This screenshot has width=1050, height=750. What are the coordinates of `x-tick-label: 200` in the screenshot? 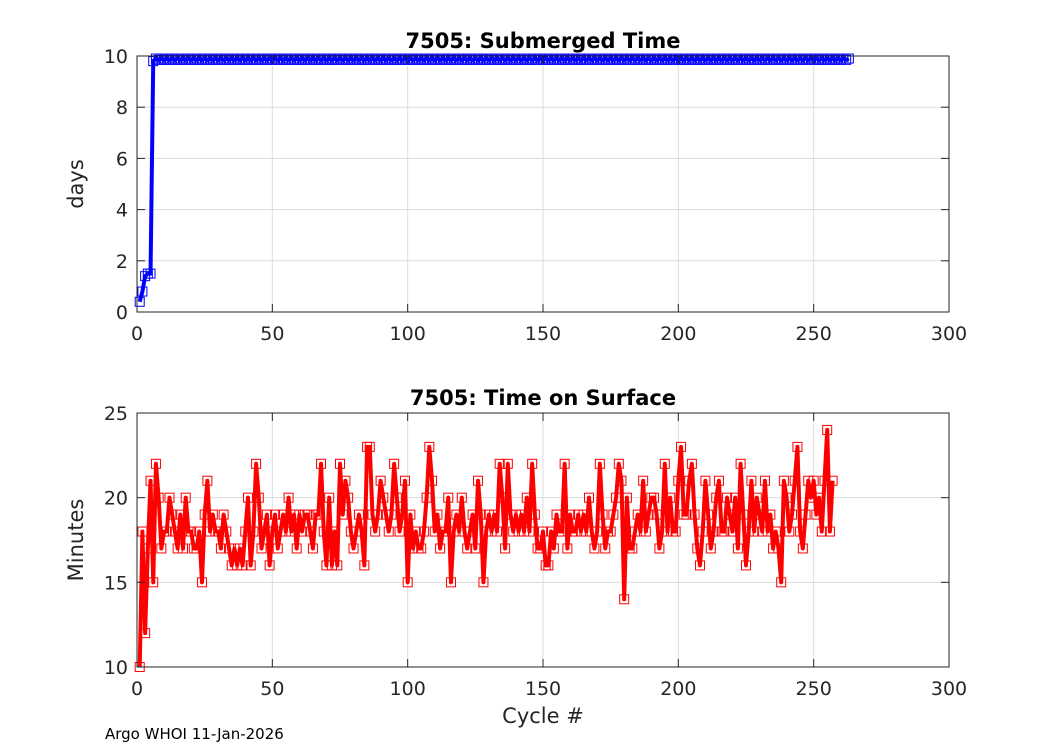 It's located at (678, 689).